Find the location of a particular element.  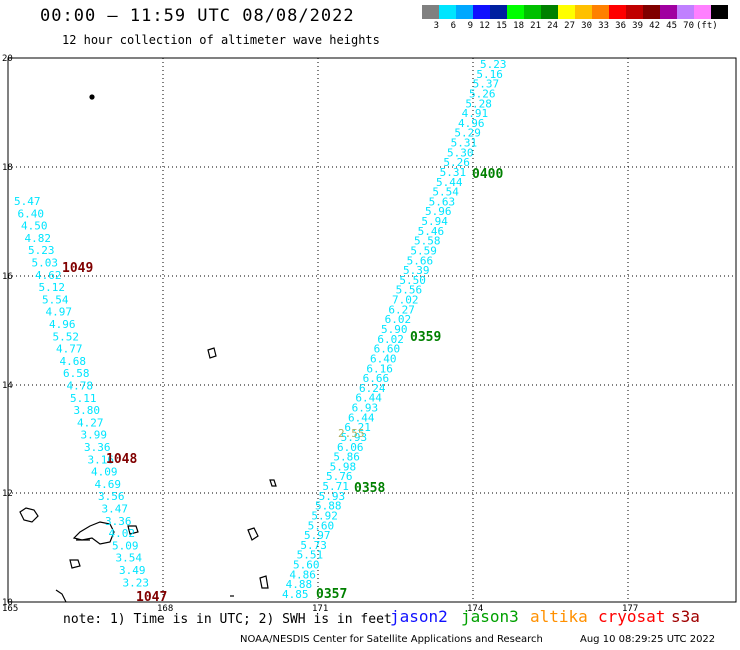

swh-value: 5.60 is located at coordinates (306, 565).